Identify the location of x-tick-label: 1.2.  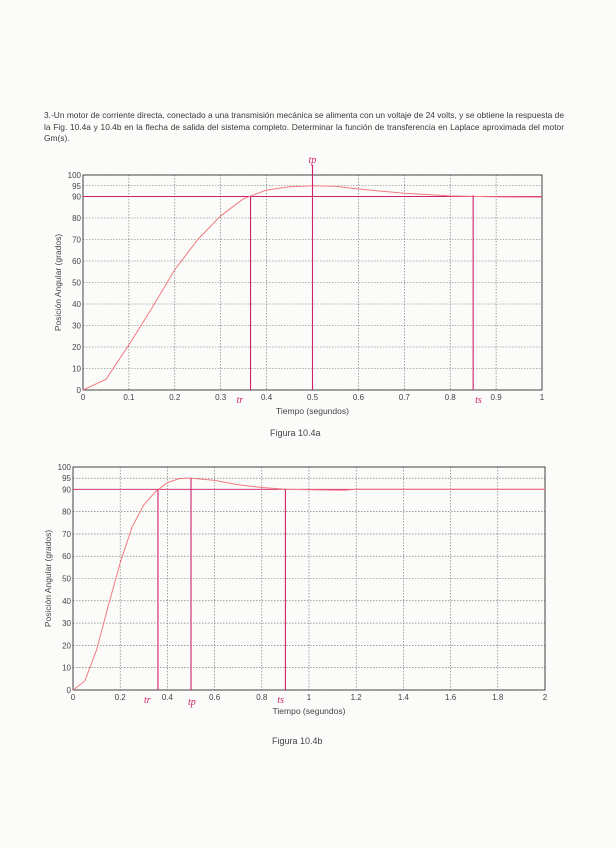
(357, 697).